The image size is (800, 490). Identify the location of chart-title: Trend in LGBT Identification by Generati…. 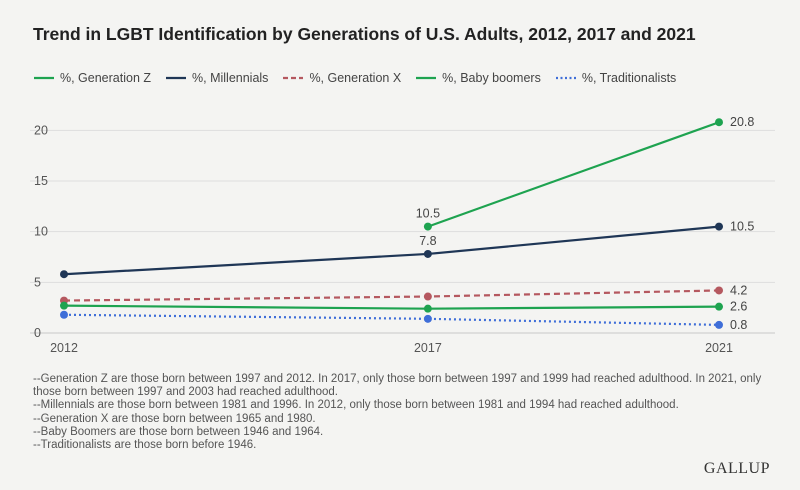
(364, 34).